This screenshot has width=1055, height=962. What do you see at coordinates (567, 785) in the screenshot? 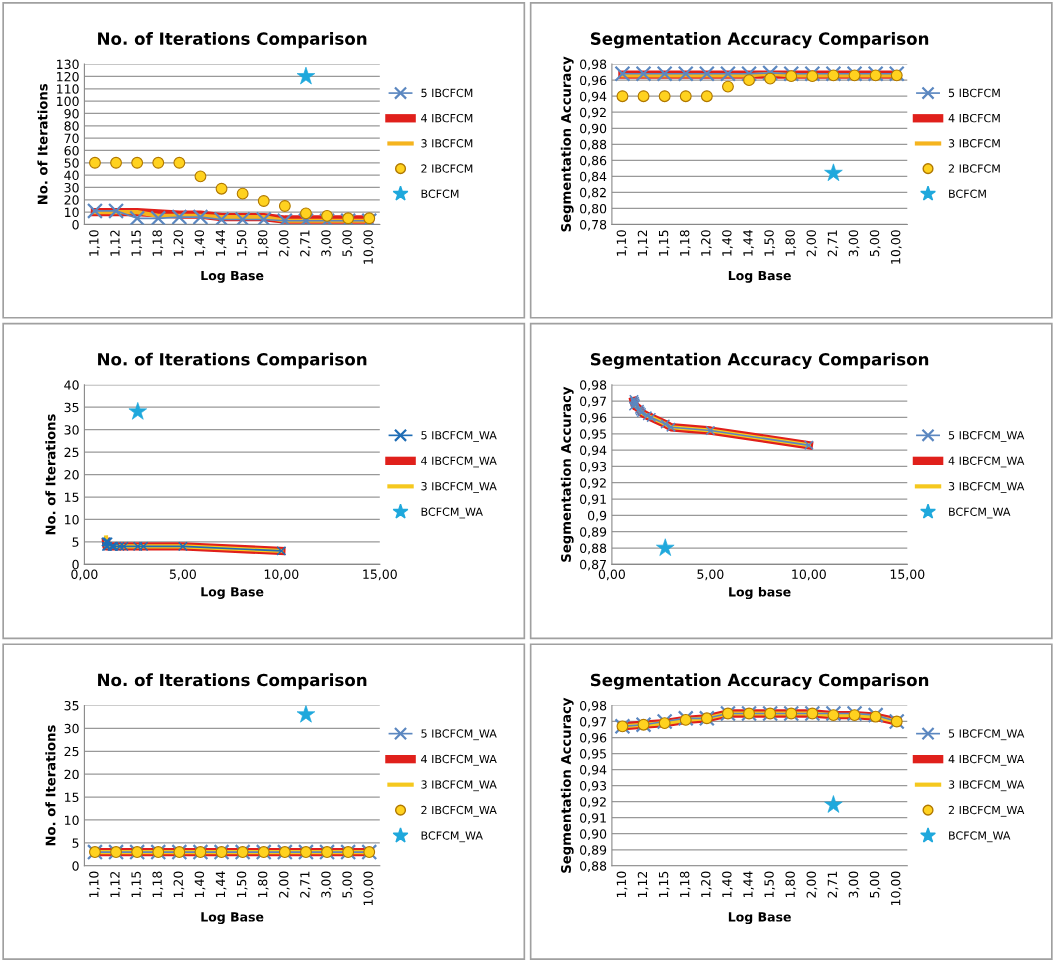
I see `y-axis-title: Segmentation Accuracy` at bounding box center [567, 785].